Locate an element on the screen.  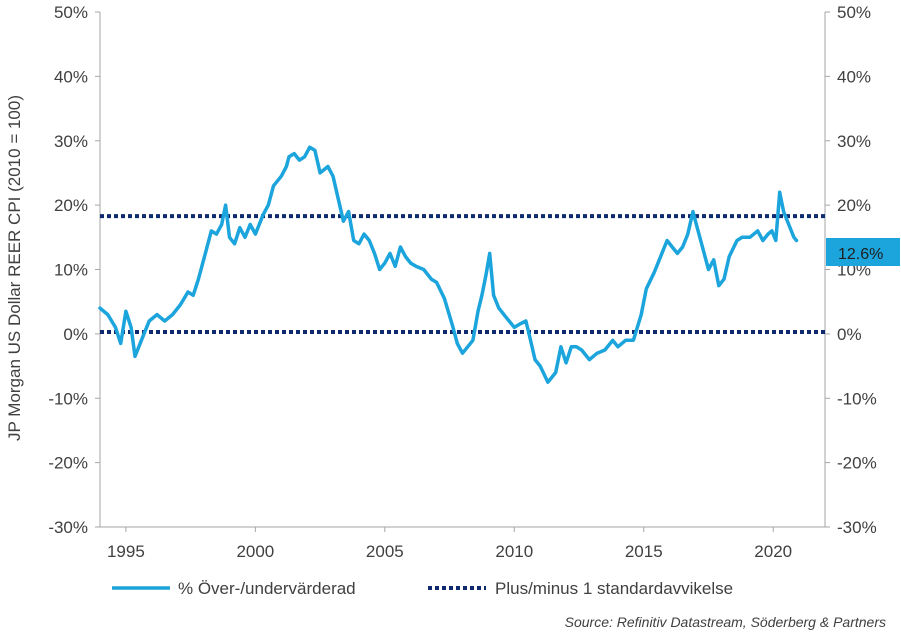
y-tick-label-right: 50% is located at coordinates (854, 12).